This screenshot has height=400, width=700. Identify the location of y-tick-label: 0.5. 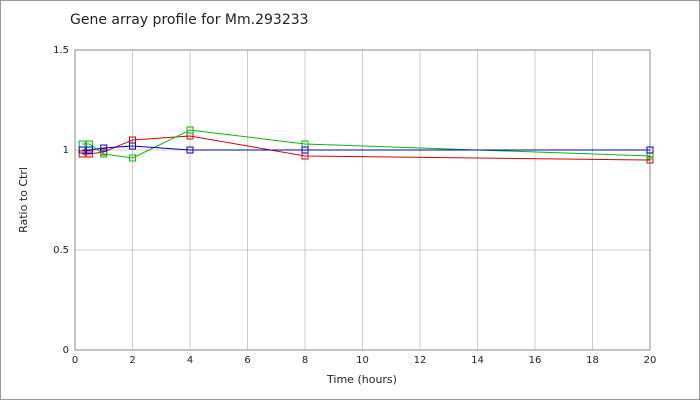
(61, 250).